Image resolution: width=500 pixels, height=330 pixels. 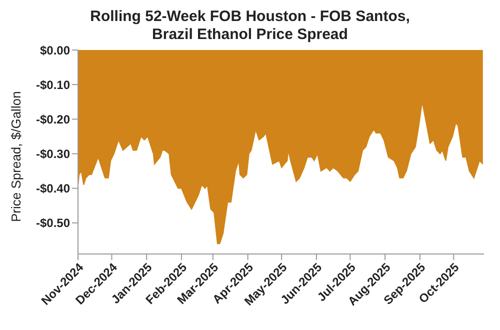 I want to click on y-tick-label: -$0.40, so click(x=53, y=189).